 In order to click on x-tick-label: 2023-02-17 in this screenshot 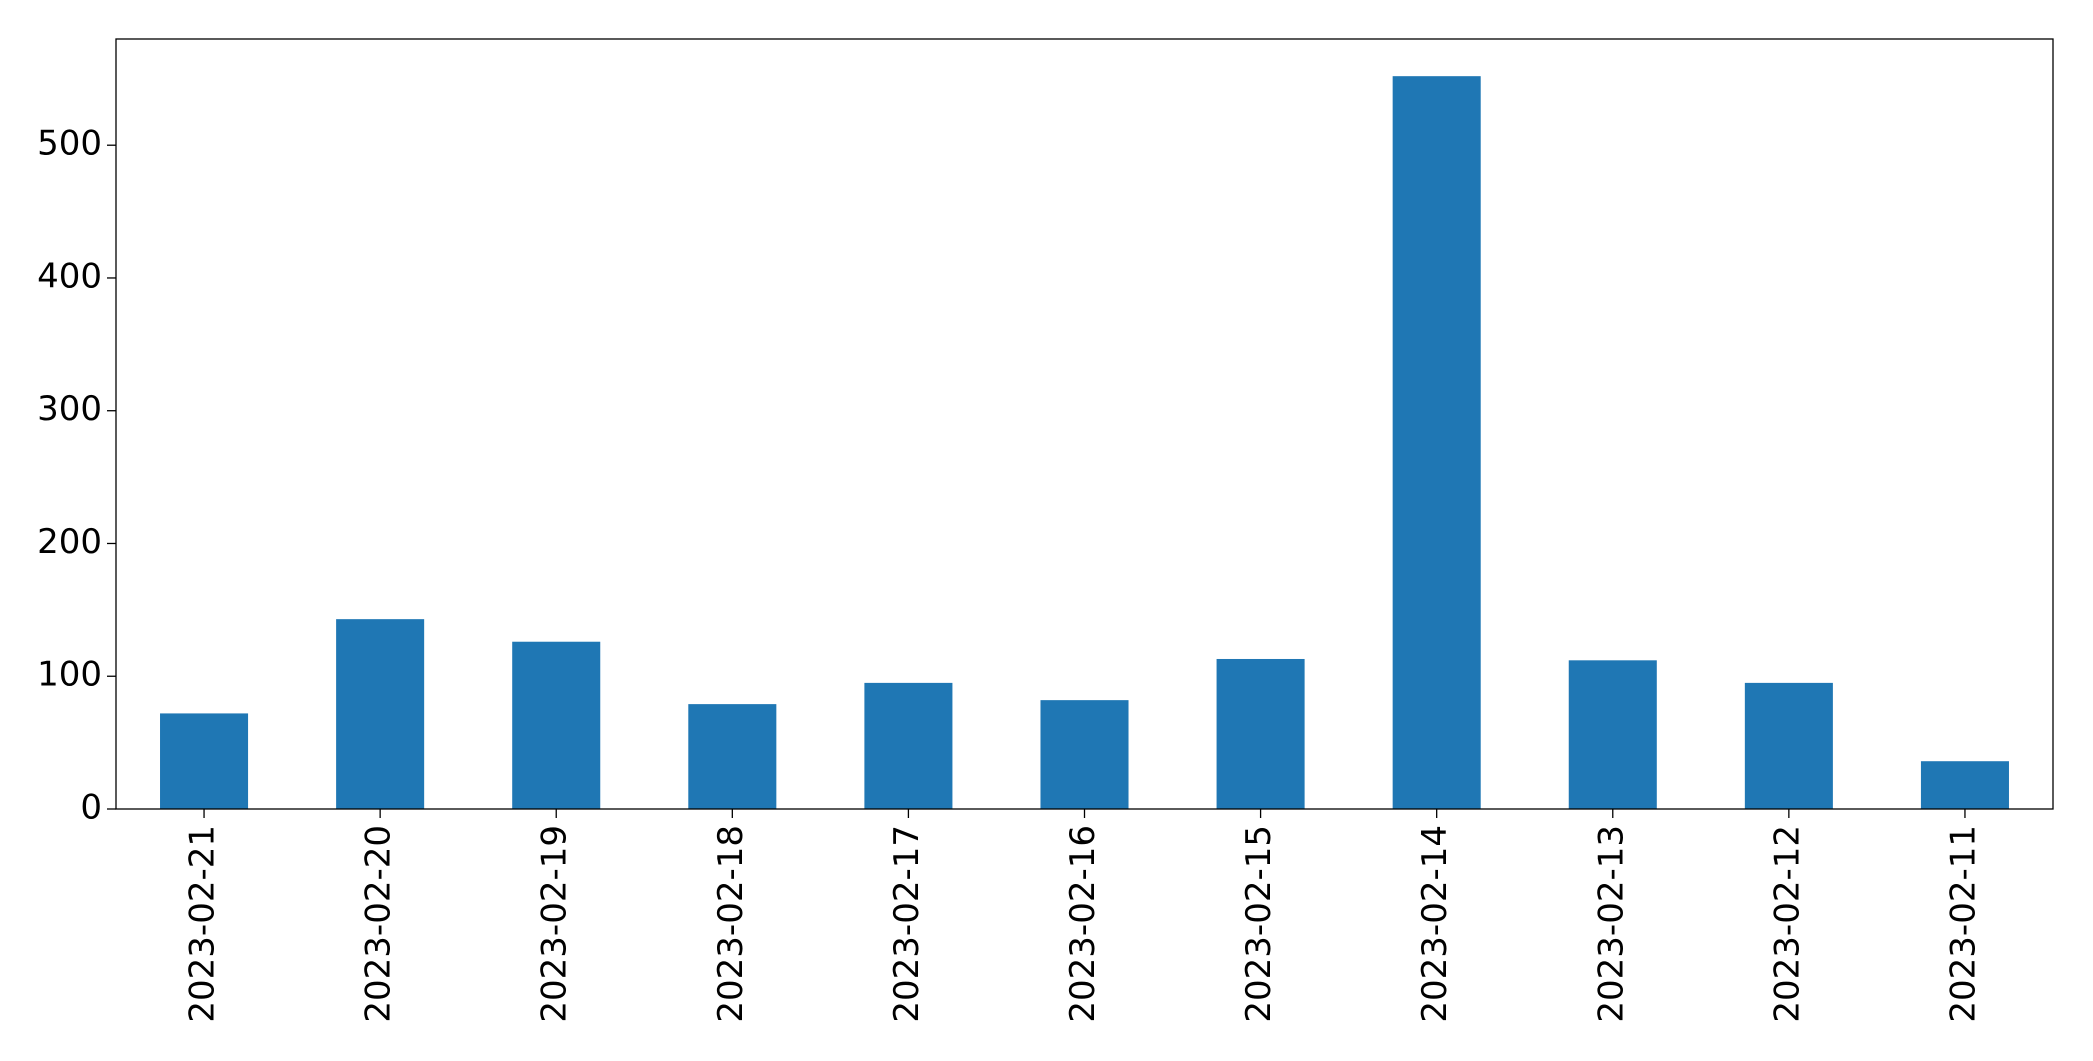, I will do `click(907, 924)`.